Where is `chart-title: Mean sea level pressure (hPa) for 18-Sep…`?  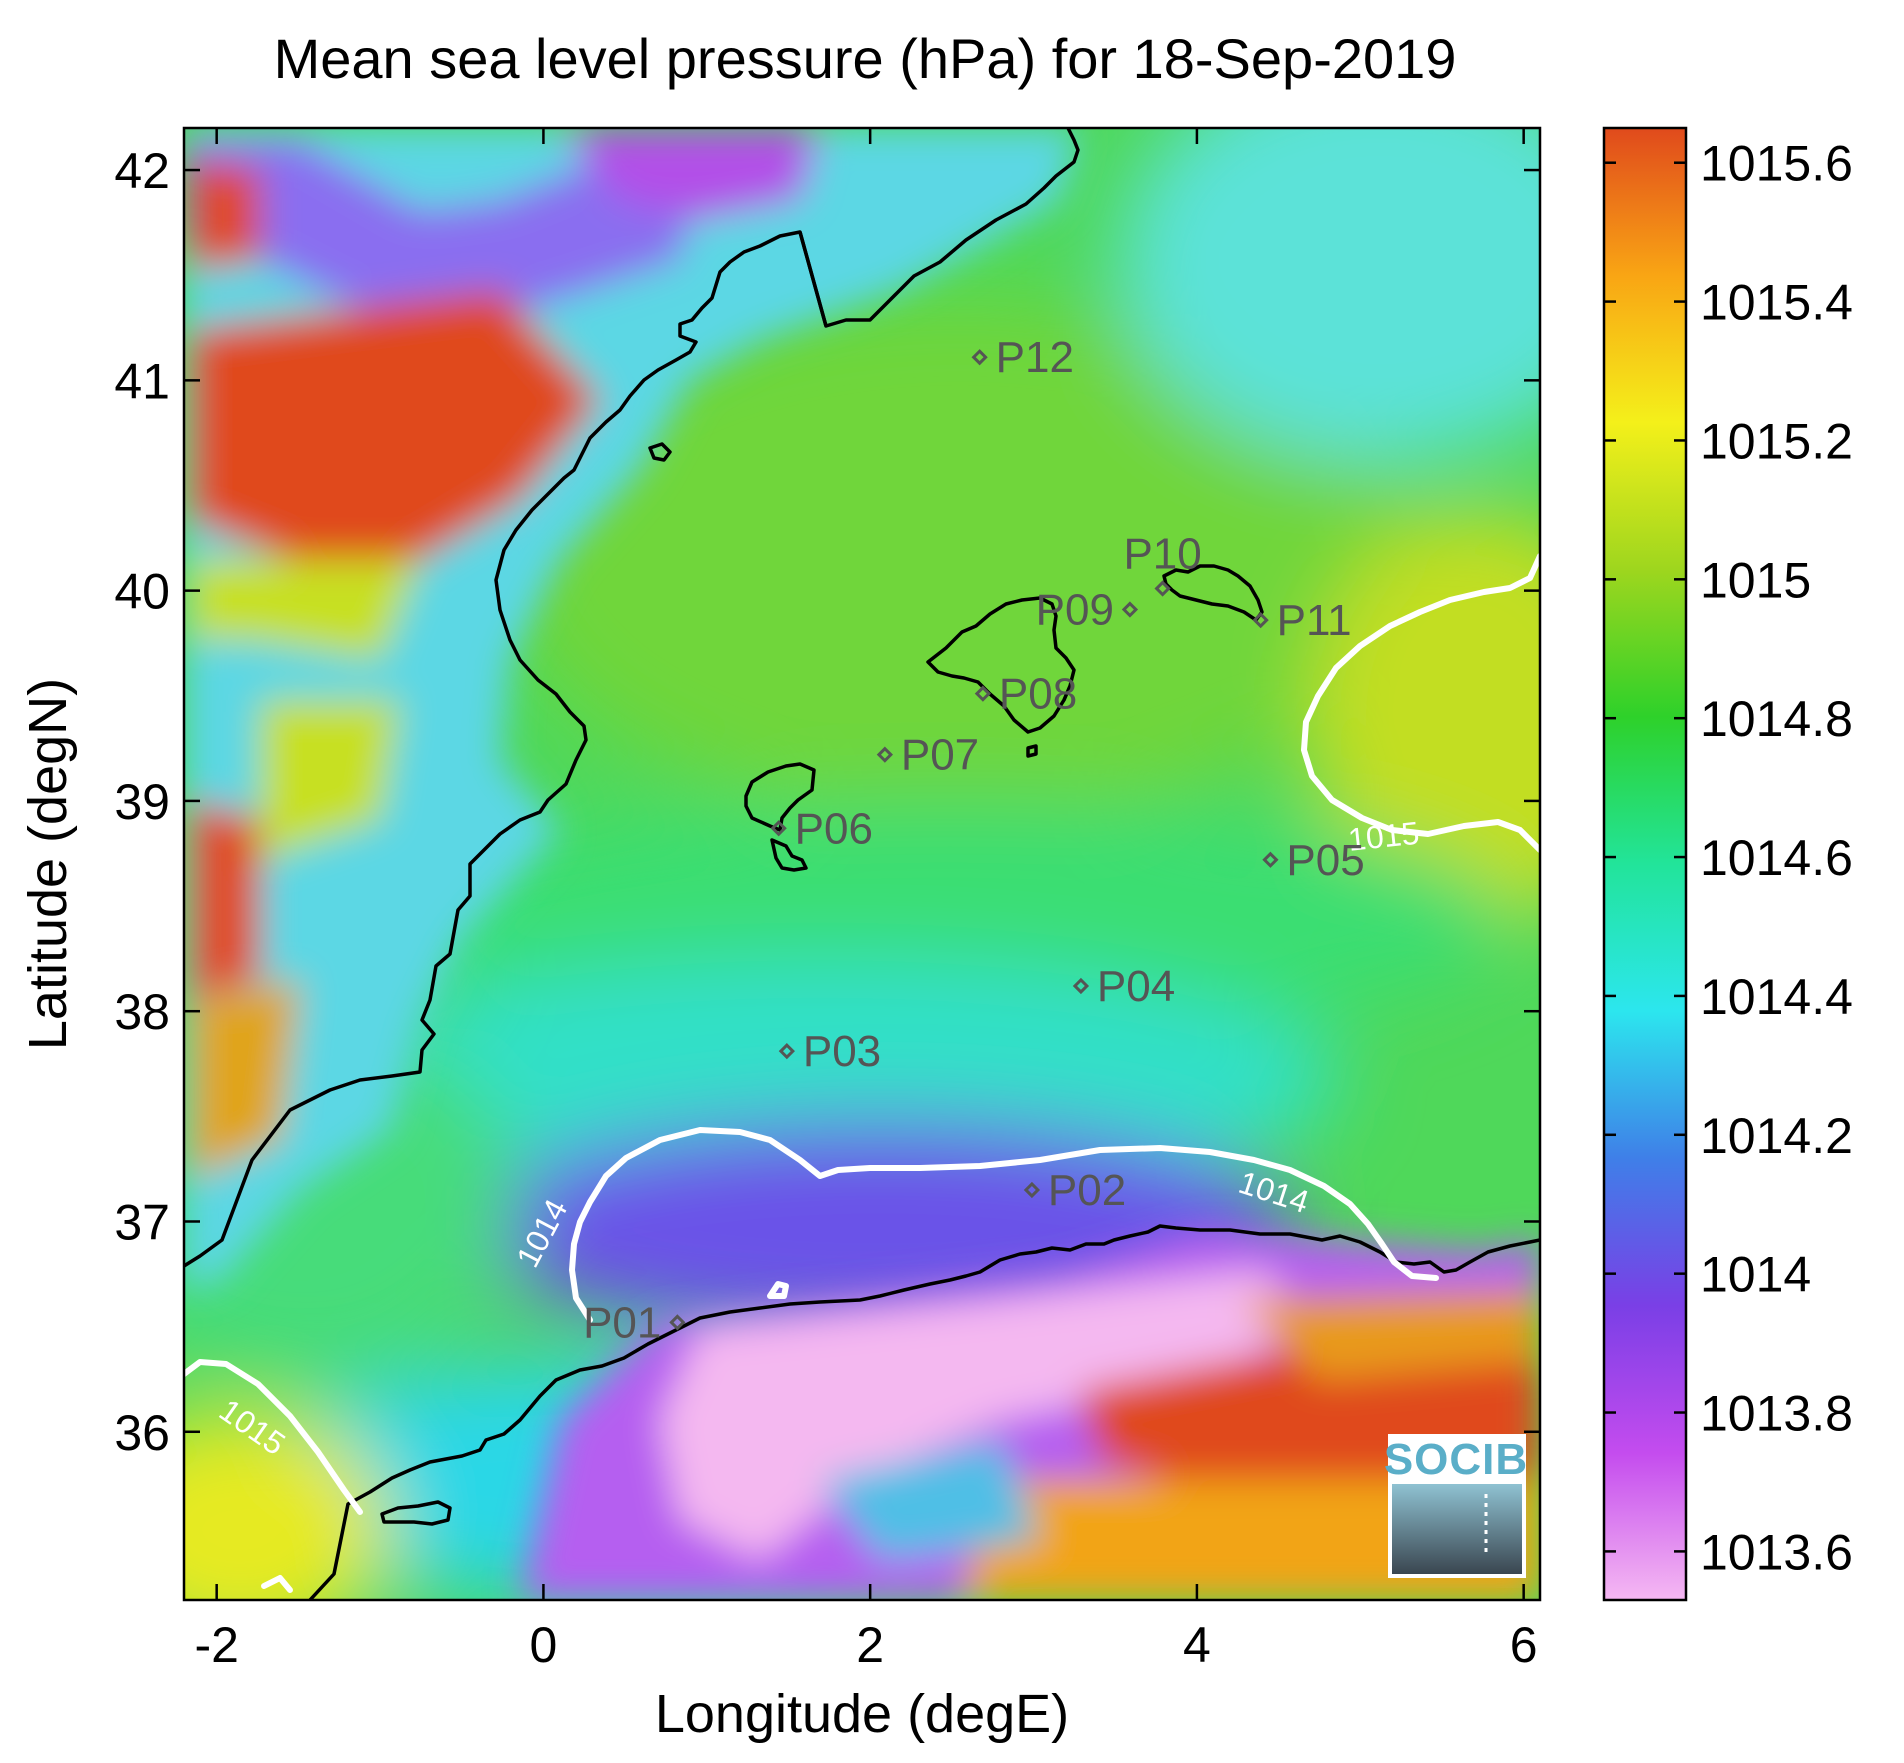
chart-title: Mean sea level pressure (hPa) for 18-Sep… is located at coordinates (865, 58).